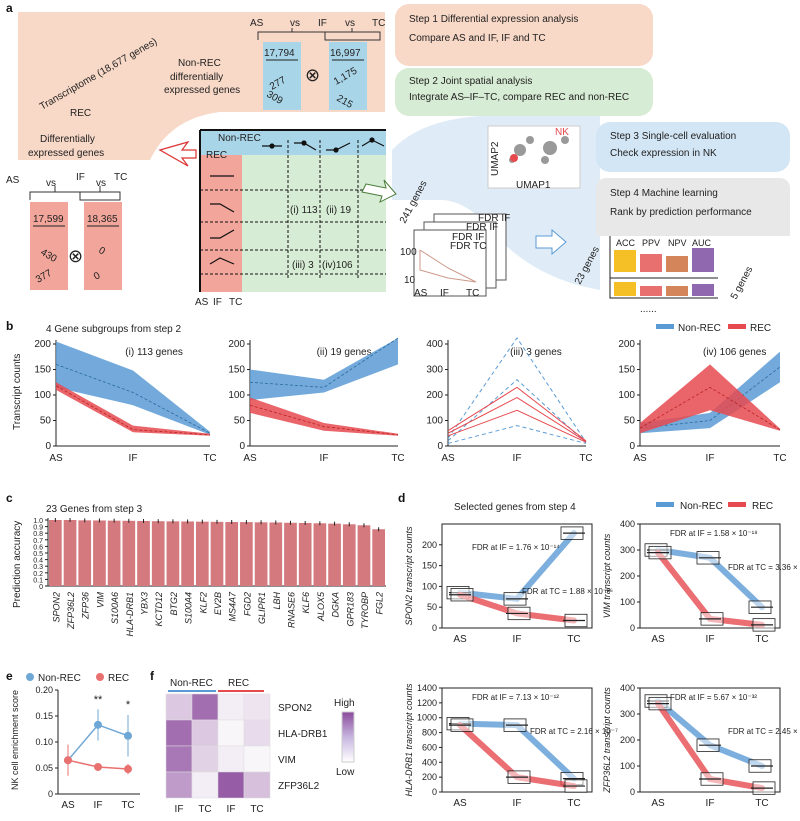 The height and width of the screenshot is (821, 800). Describe the element at coordinates (494, 218) in the screenshot. I see `fdr-lab-0: FDR IF` at that location.